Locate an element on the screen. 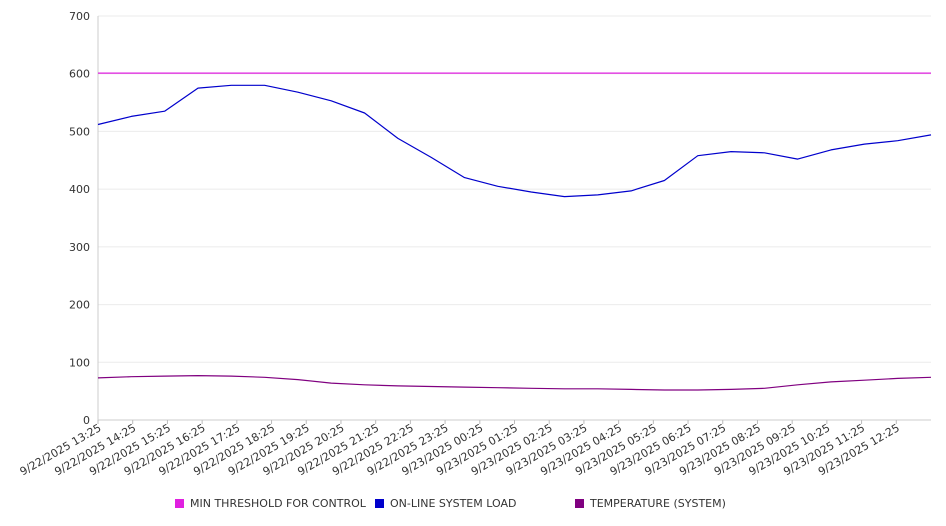  legend-swatch-temperature is located at coordinates (579, 503).